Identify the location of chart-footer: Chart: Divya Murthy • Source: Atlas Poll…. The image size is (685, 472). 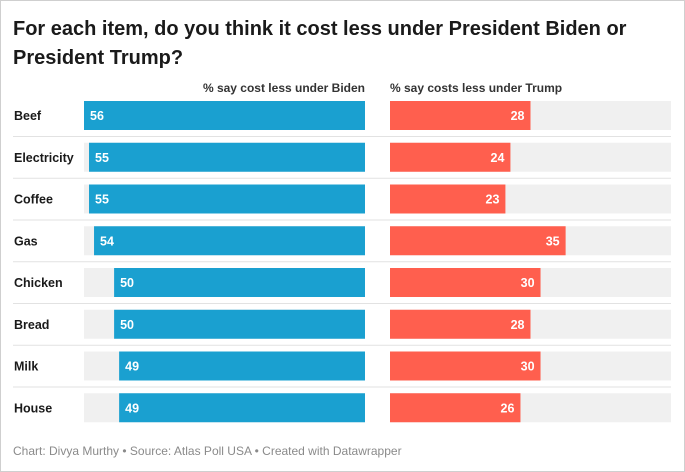
(207, 451).